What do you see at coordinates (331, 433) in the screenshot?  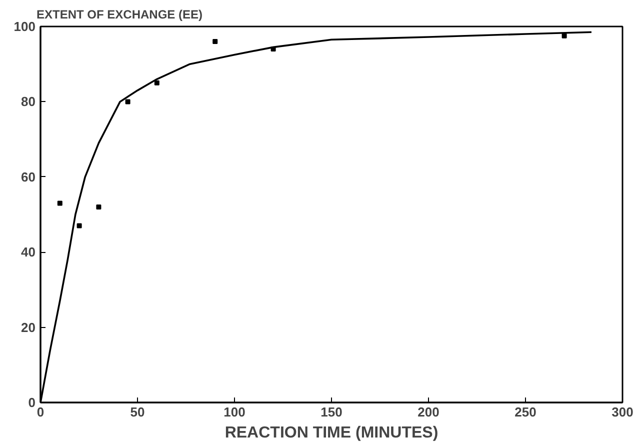 I see `x-axis-title: REACTION TIME (MINUTES)` at bounding box center [331, 433].